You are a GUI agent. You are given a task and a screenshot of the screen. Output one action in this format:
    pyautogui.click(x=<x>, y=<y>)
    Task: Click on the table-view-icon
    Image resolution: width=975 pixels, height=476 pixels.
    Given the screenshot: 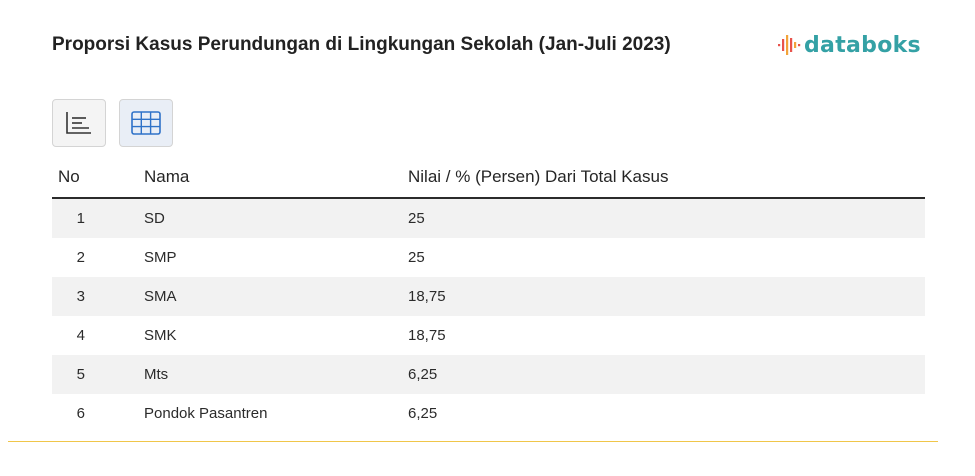 What is the action you would take?
    pyautogui.click(x=146, y=123)
    